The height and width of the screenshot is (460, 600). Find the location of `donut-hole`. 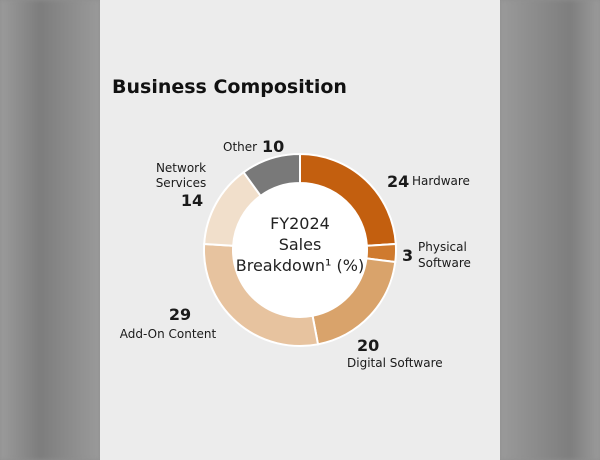

donut-hole is located at coordinates (300, 250).